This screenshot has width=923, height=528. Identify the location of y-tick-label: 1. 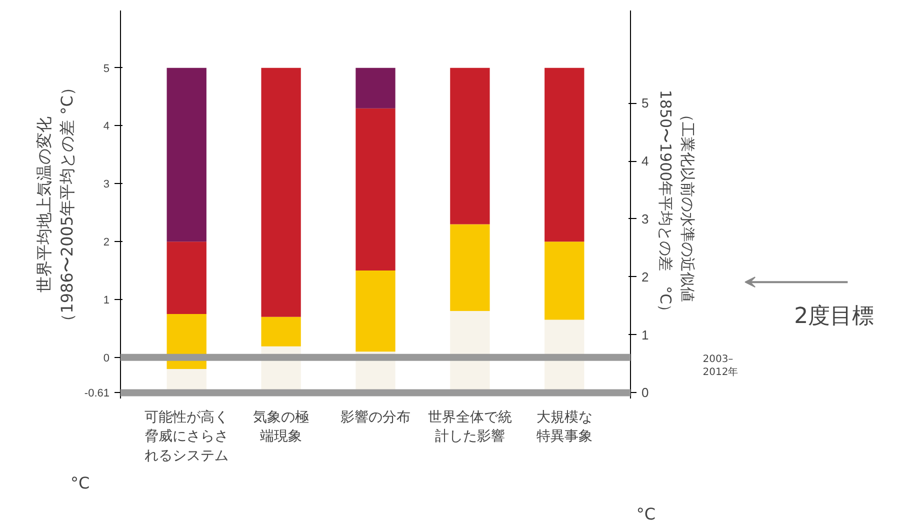
(645, 334).